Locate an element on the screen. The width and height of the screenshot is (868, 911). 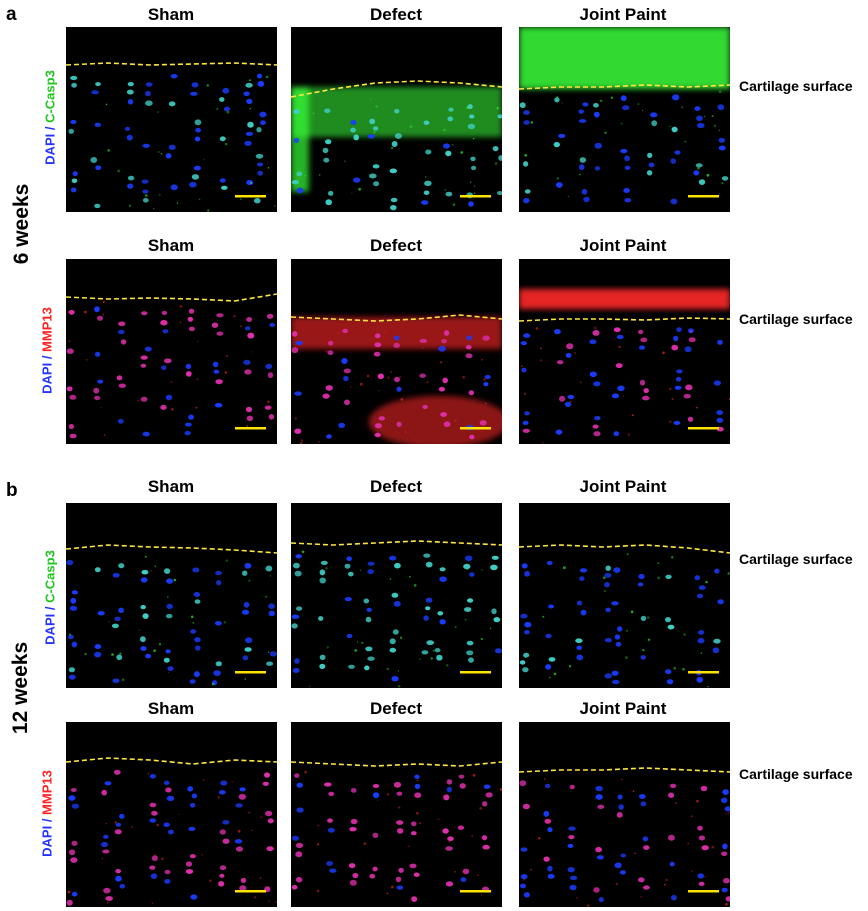
micrograph-12wk-mmp13-sham is located at coordinates (171, 814).